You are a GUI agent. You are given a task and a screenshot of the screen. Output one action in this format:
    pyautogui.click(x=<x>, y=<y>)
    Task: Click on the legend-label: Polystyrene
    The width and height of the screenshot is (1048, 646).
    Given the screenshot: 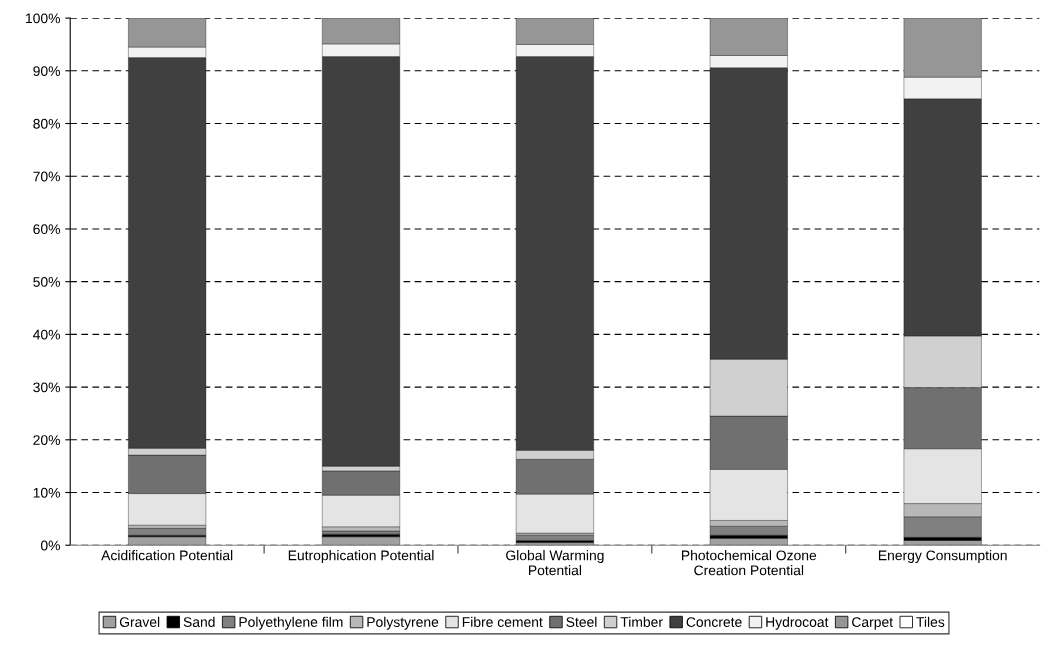 What is the action you would take?
    pyautogui.click(x=403, y=623)
    